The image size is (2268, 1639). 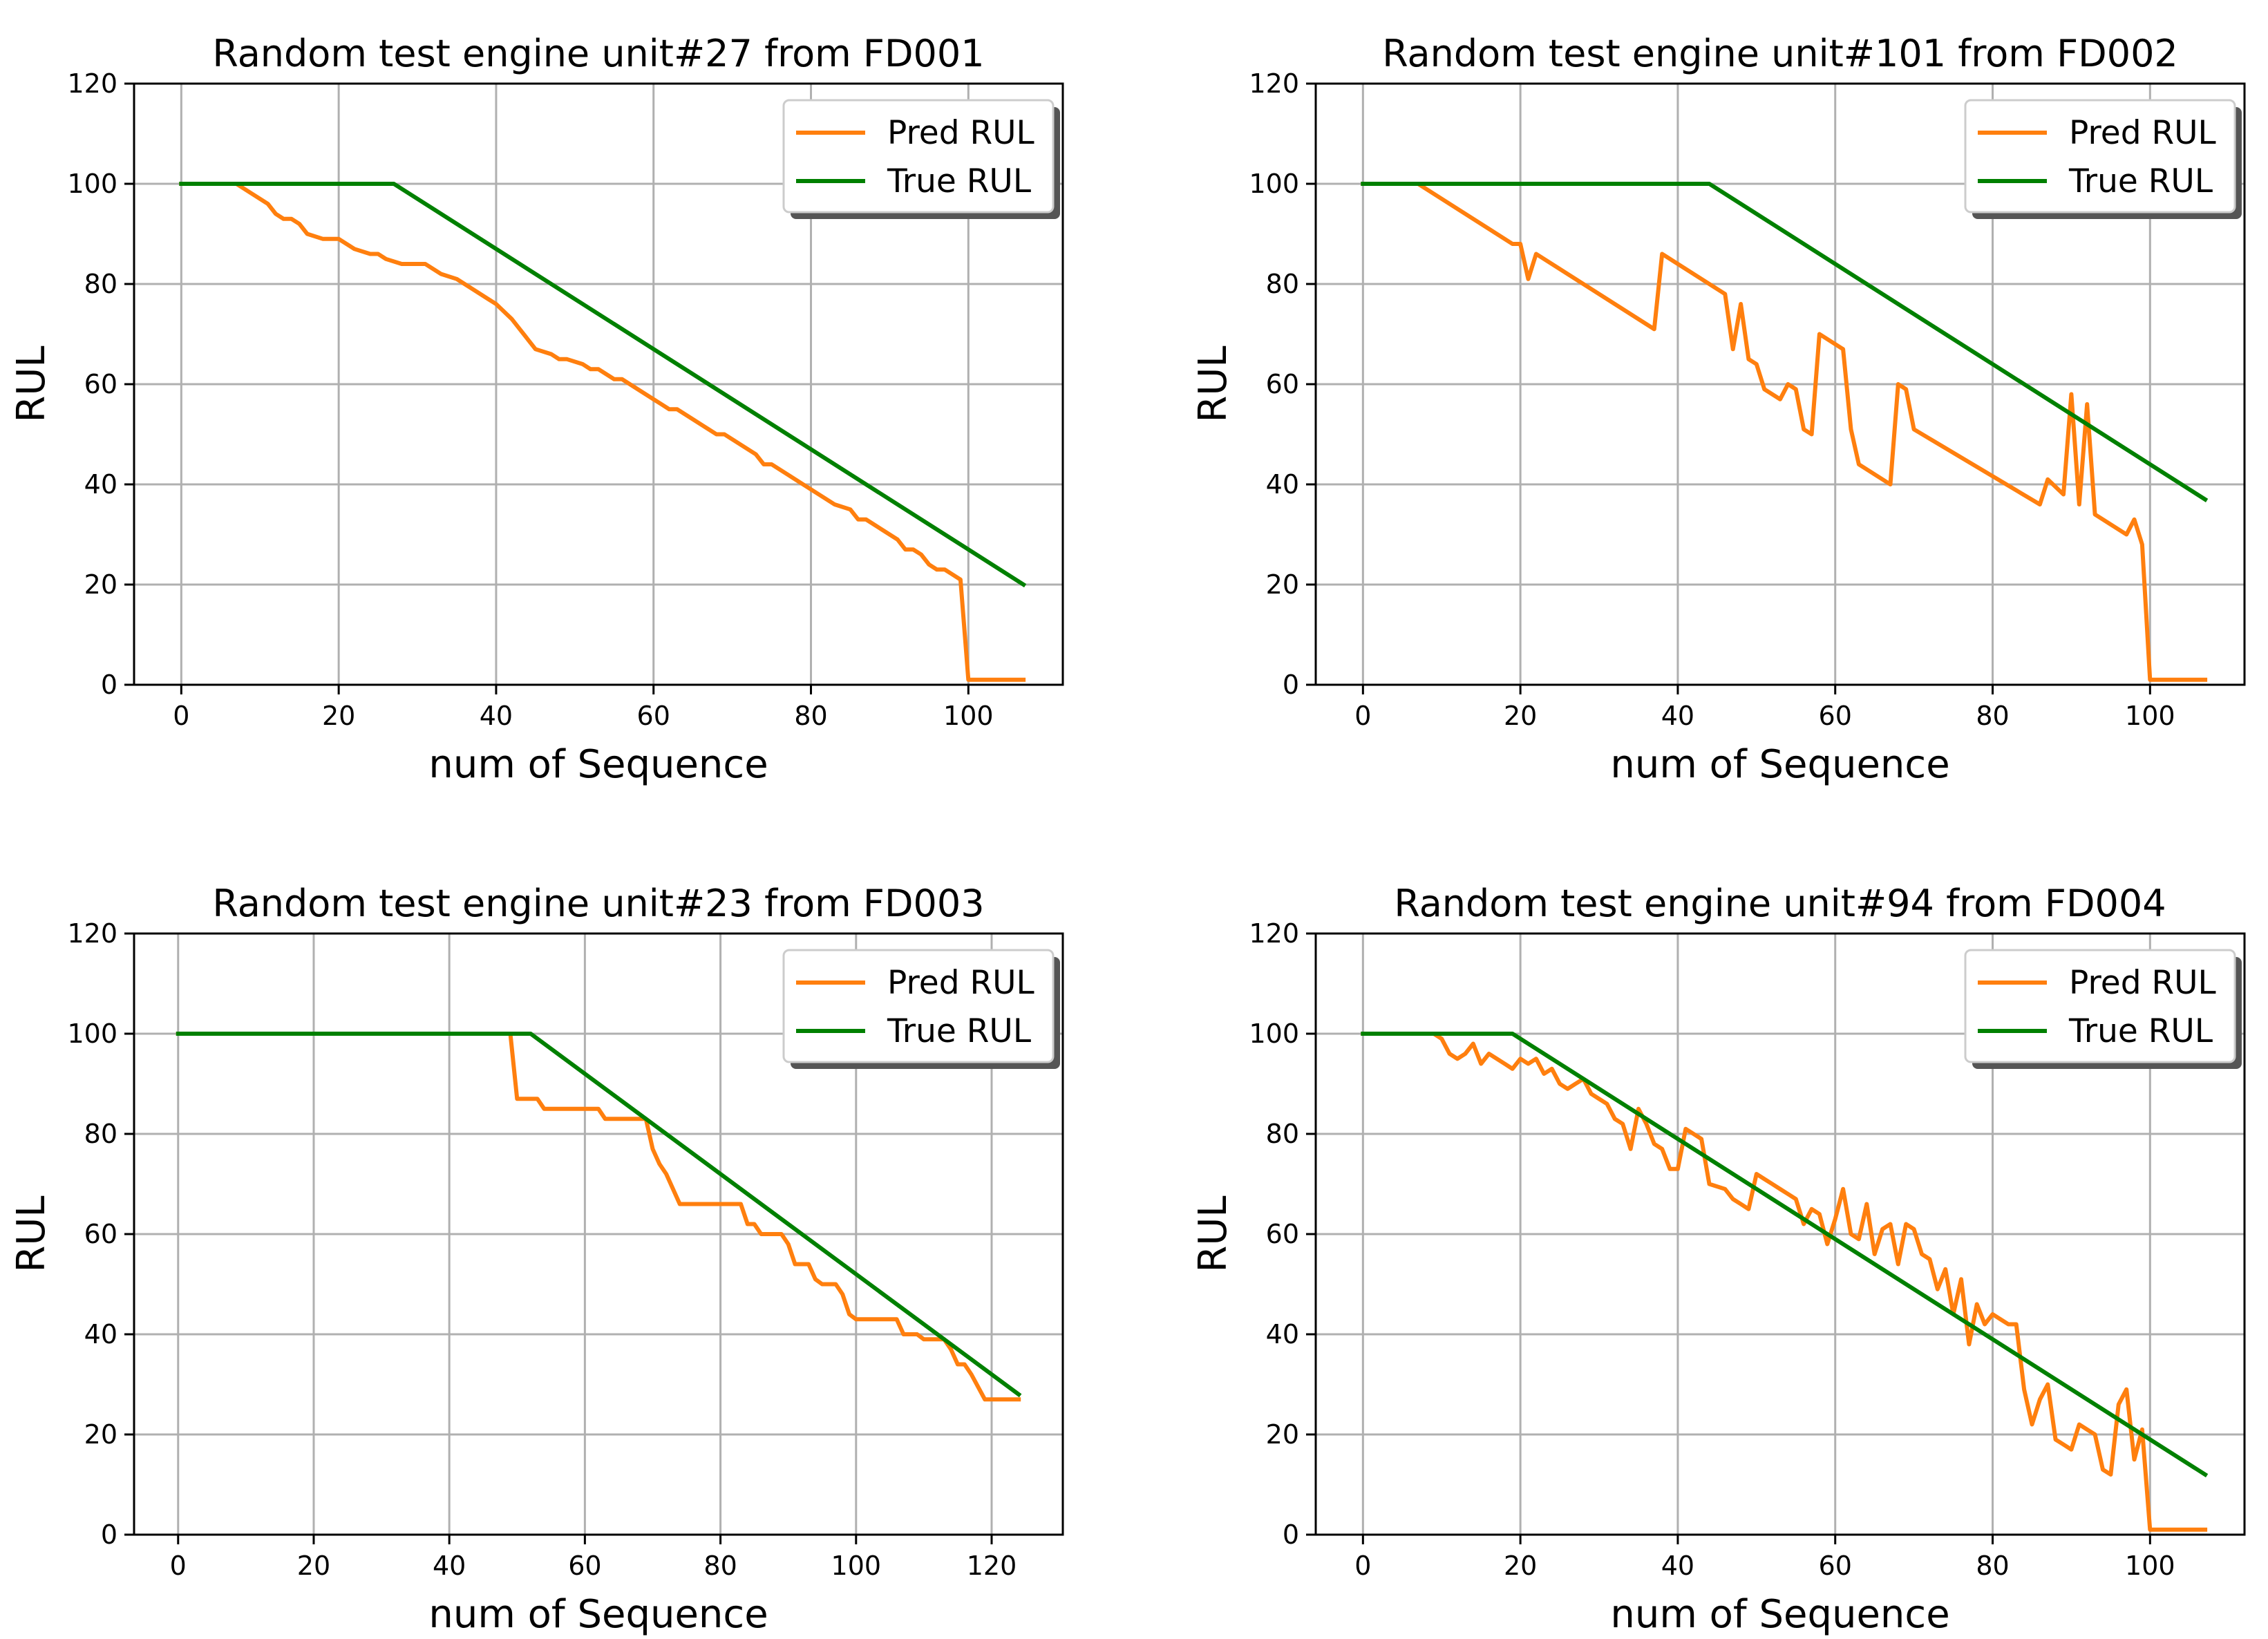 What do you see at coordinates (992, 1566) in the screenshot?
I see `x-tick-label: 120` at bounding box center [992, 1566].